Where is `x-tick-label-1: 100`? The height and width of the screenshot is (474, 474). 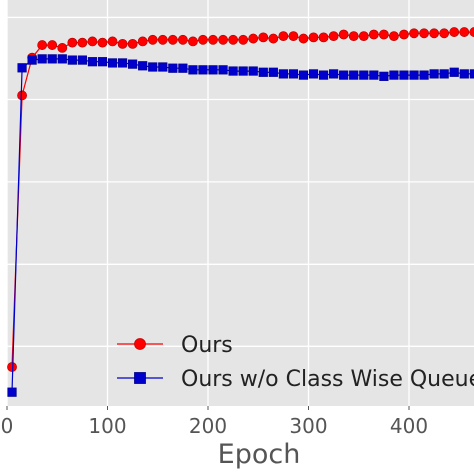 x-tick-label-1: 100 is located at coordinates (107, 426).